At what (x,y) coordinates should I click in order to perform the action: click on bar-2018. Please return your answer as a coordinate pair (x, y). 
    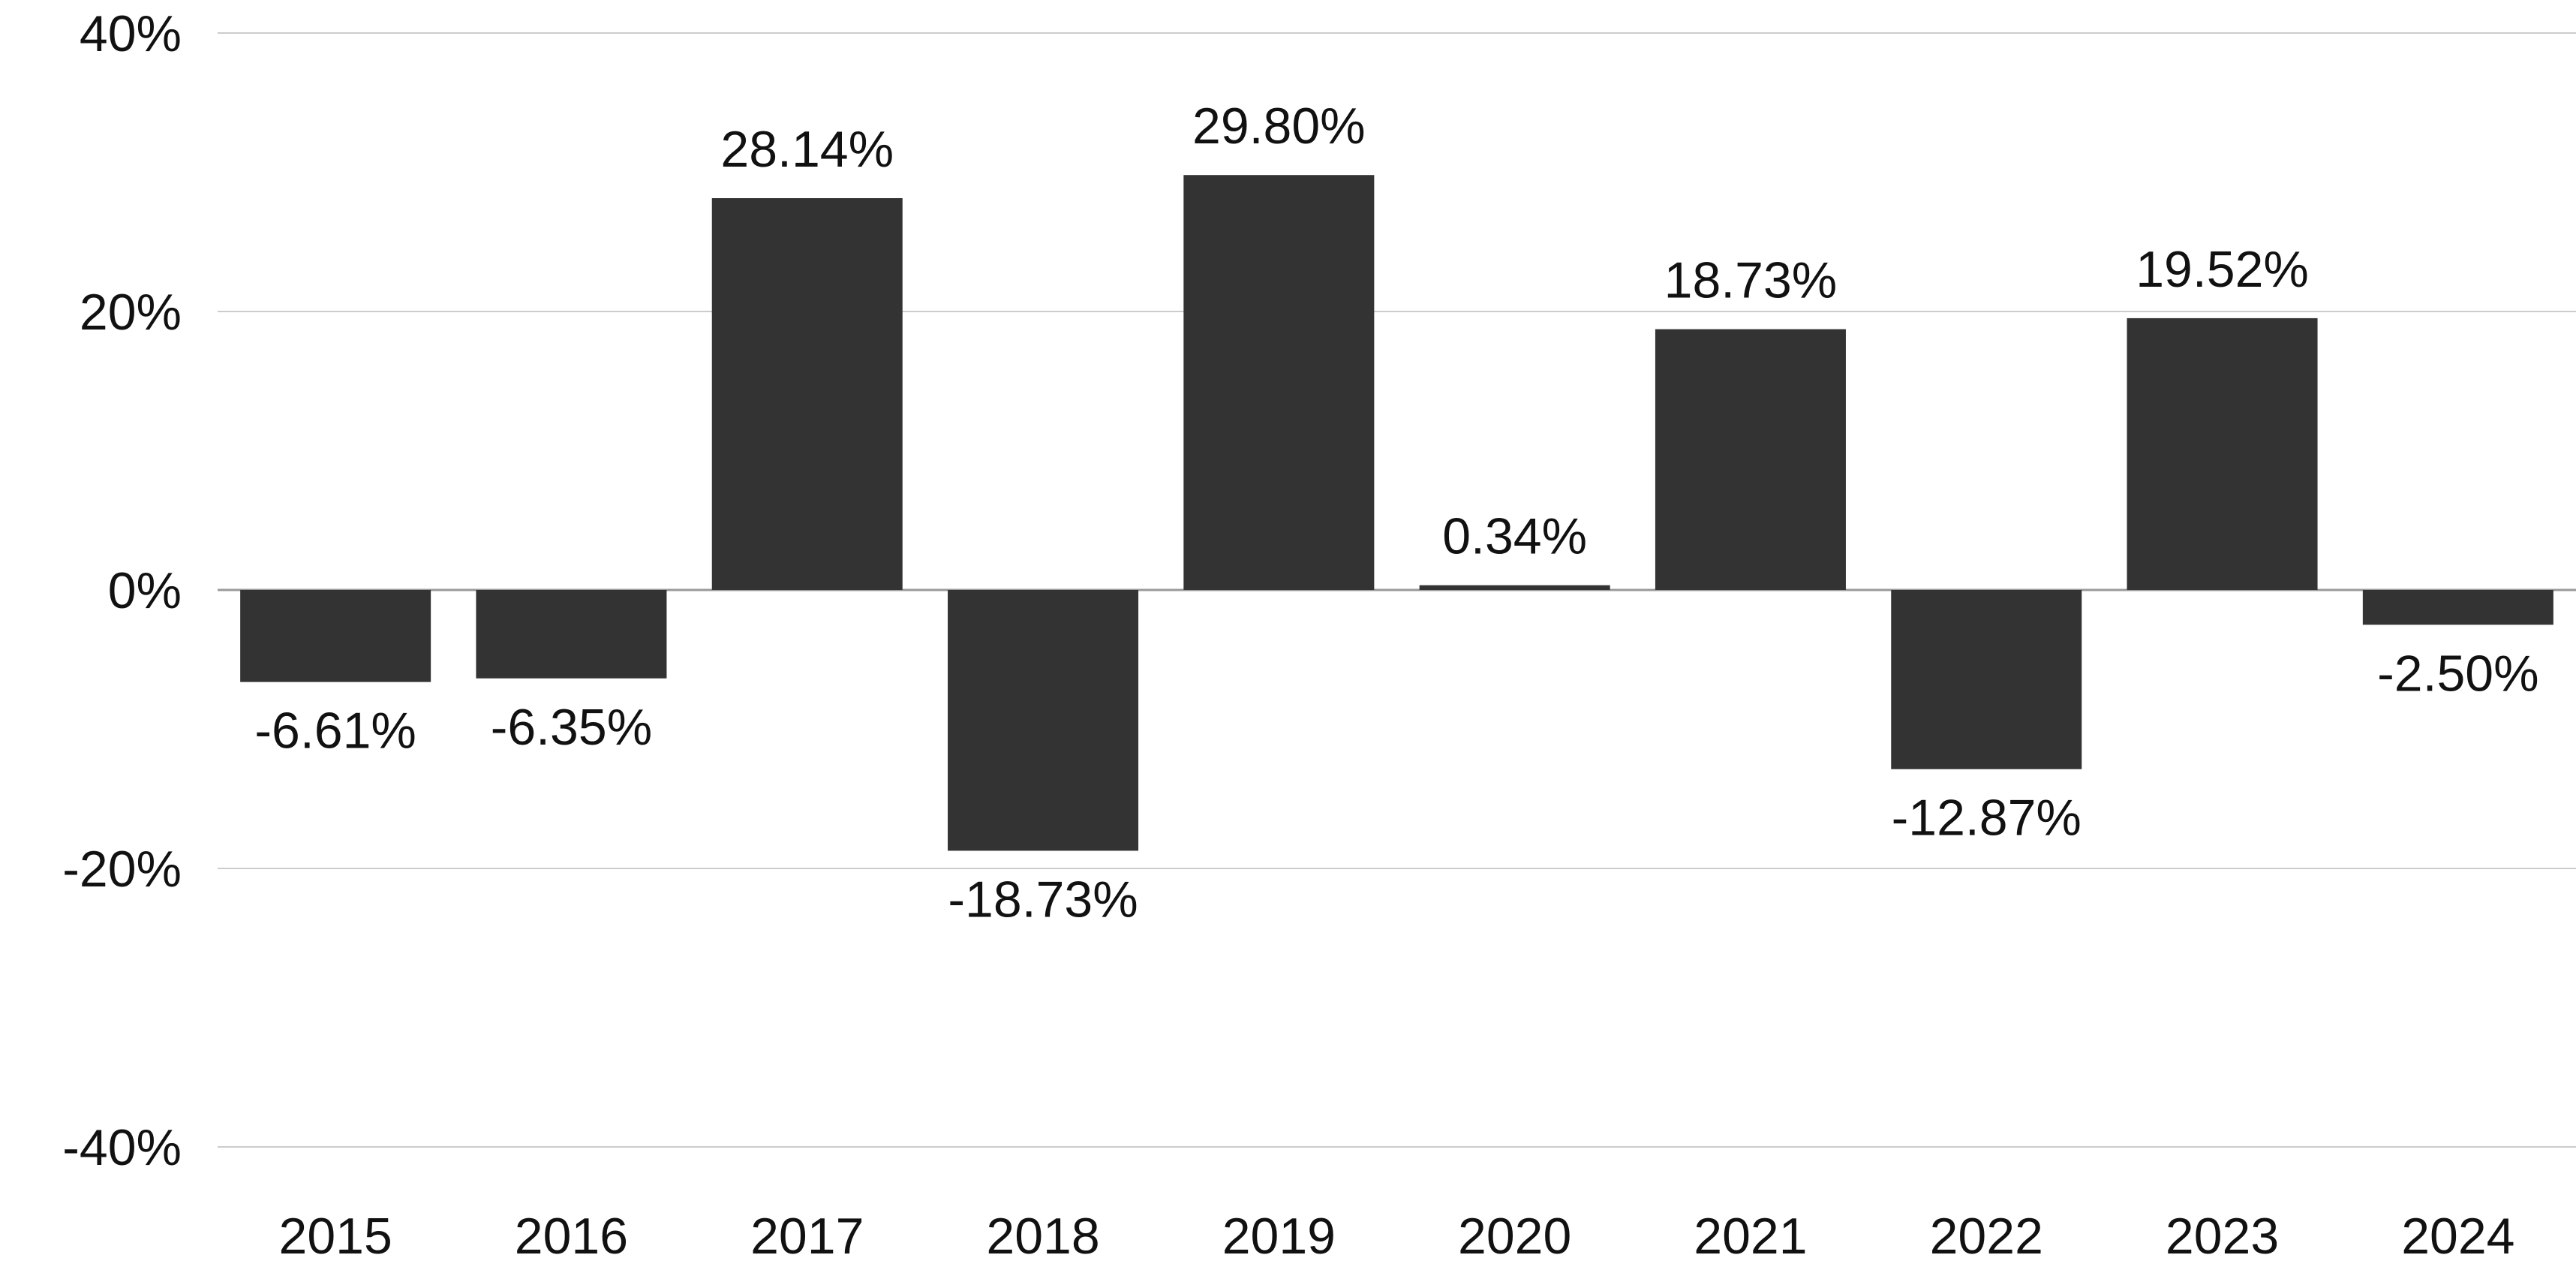
    Looking at the image, I should click on (1043, 720).